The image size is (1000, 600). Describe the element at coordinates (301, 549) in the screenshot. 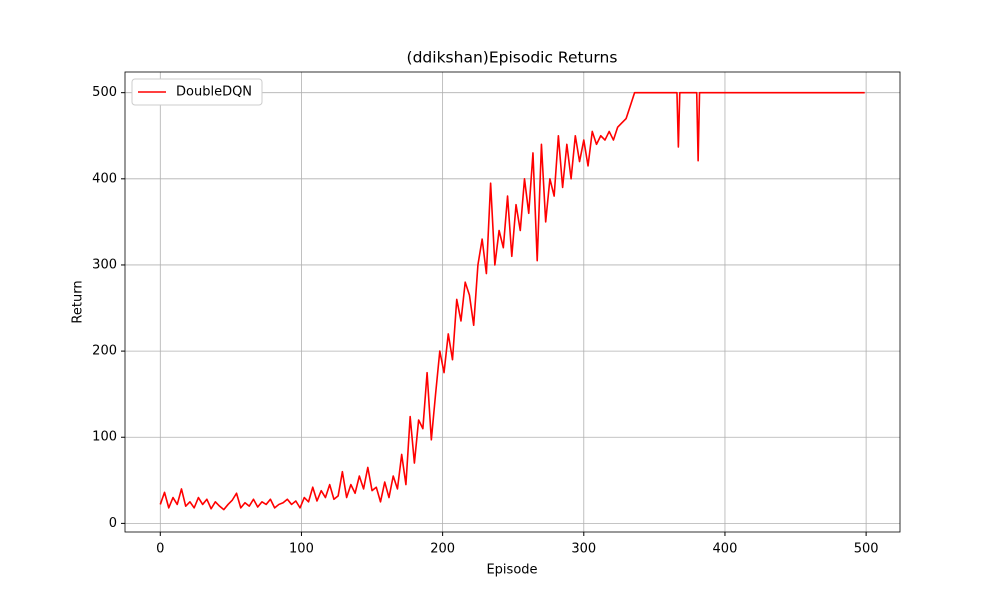

I see `x-tick-label: 100` at that location.